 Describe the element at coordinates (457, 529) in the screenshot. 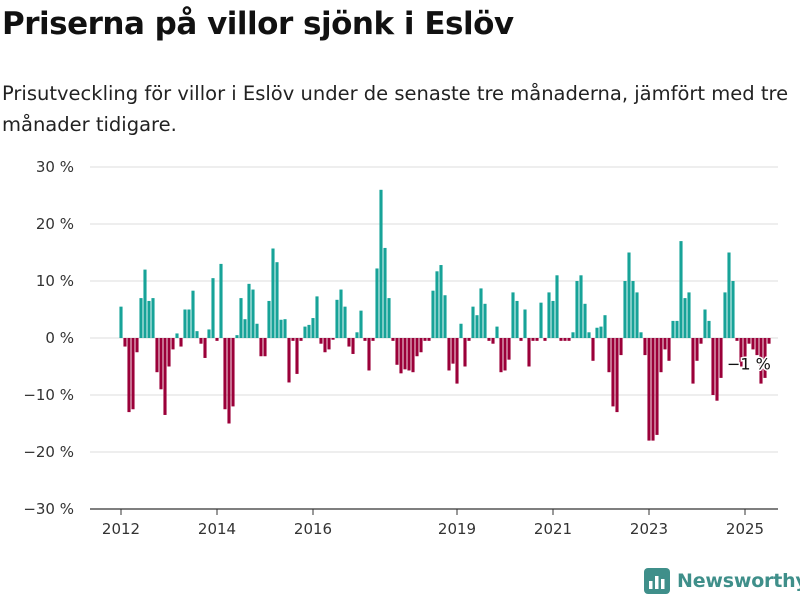

I see `x-tick-label: 2019` at that location.